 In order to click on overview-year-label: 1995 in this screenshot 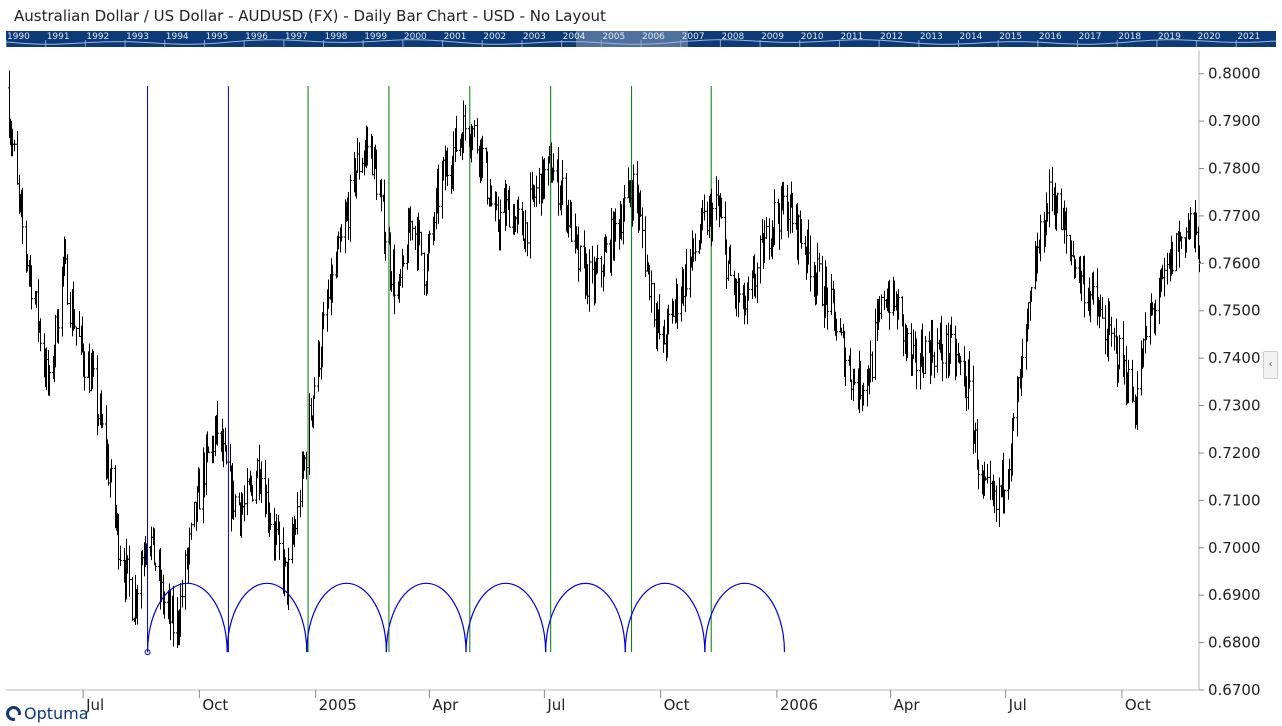, I will do `click(217, 37)`.